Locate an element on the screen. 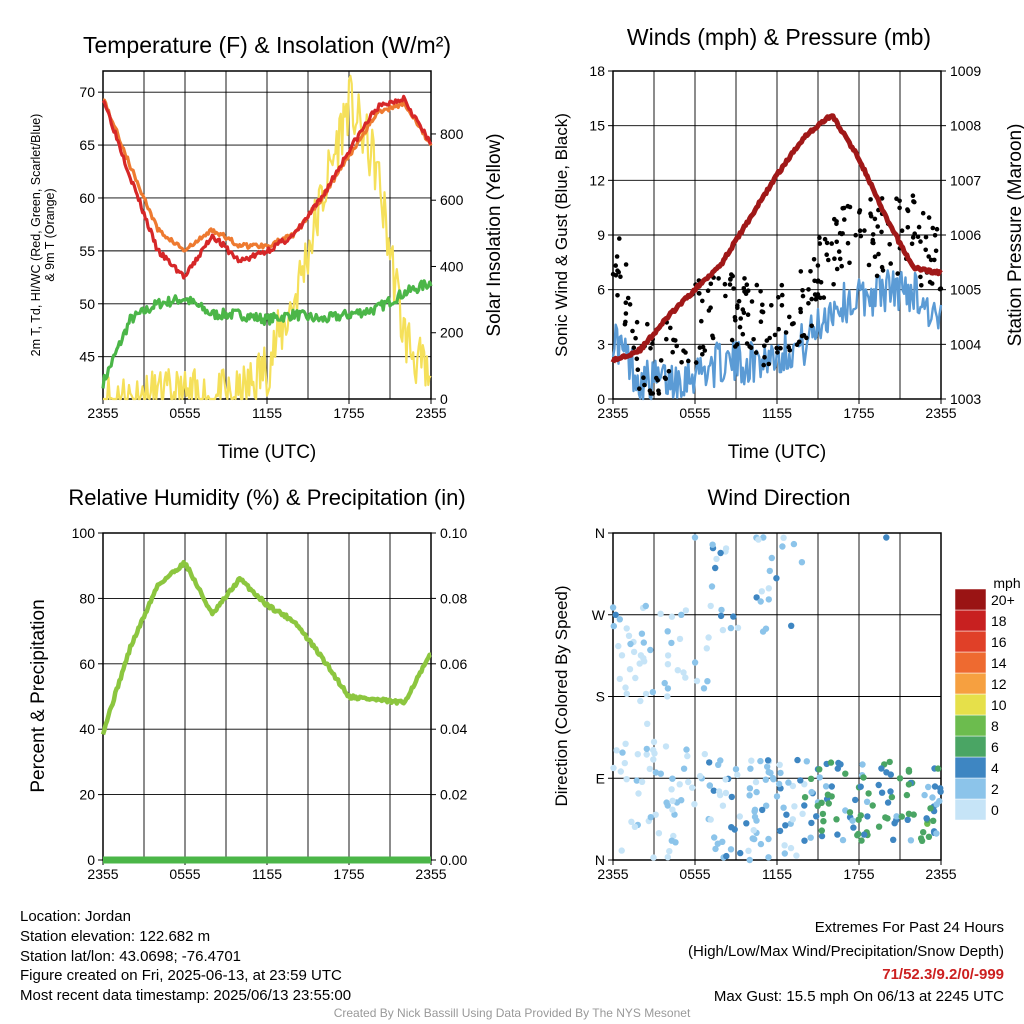 The width and height of the screenshot is (1024, 1024). rh-y2-tick-label: 0.08 is located at coordinates (453, 598).